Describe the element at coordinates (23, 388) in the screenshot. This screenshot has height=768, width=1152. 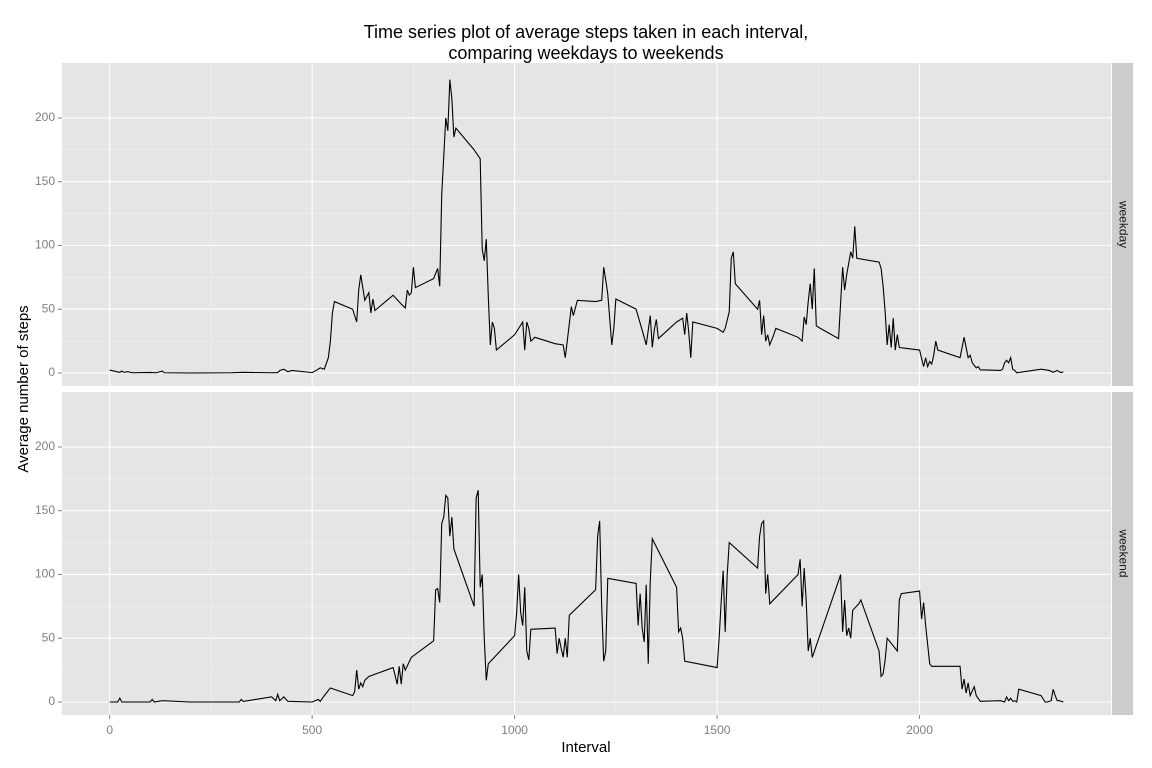
I see `y-axis-label: Average number of steps` at that location.